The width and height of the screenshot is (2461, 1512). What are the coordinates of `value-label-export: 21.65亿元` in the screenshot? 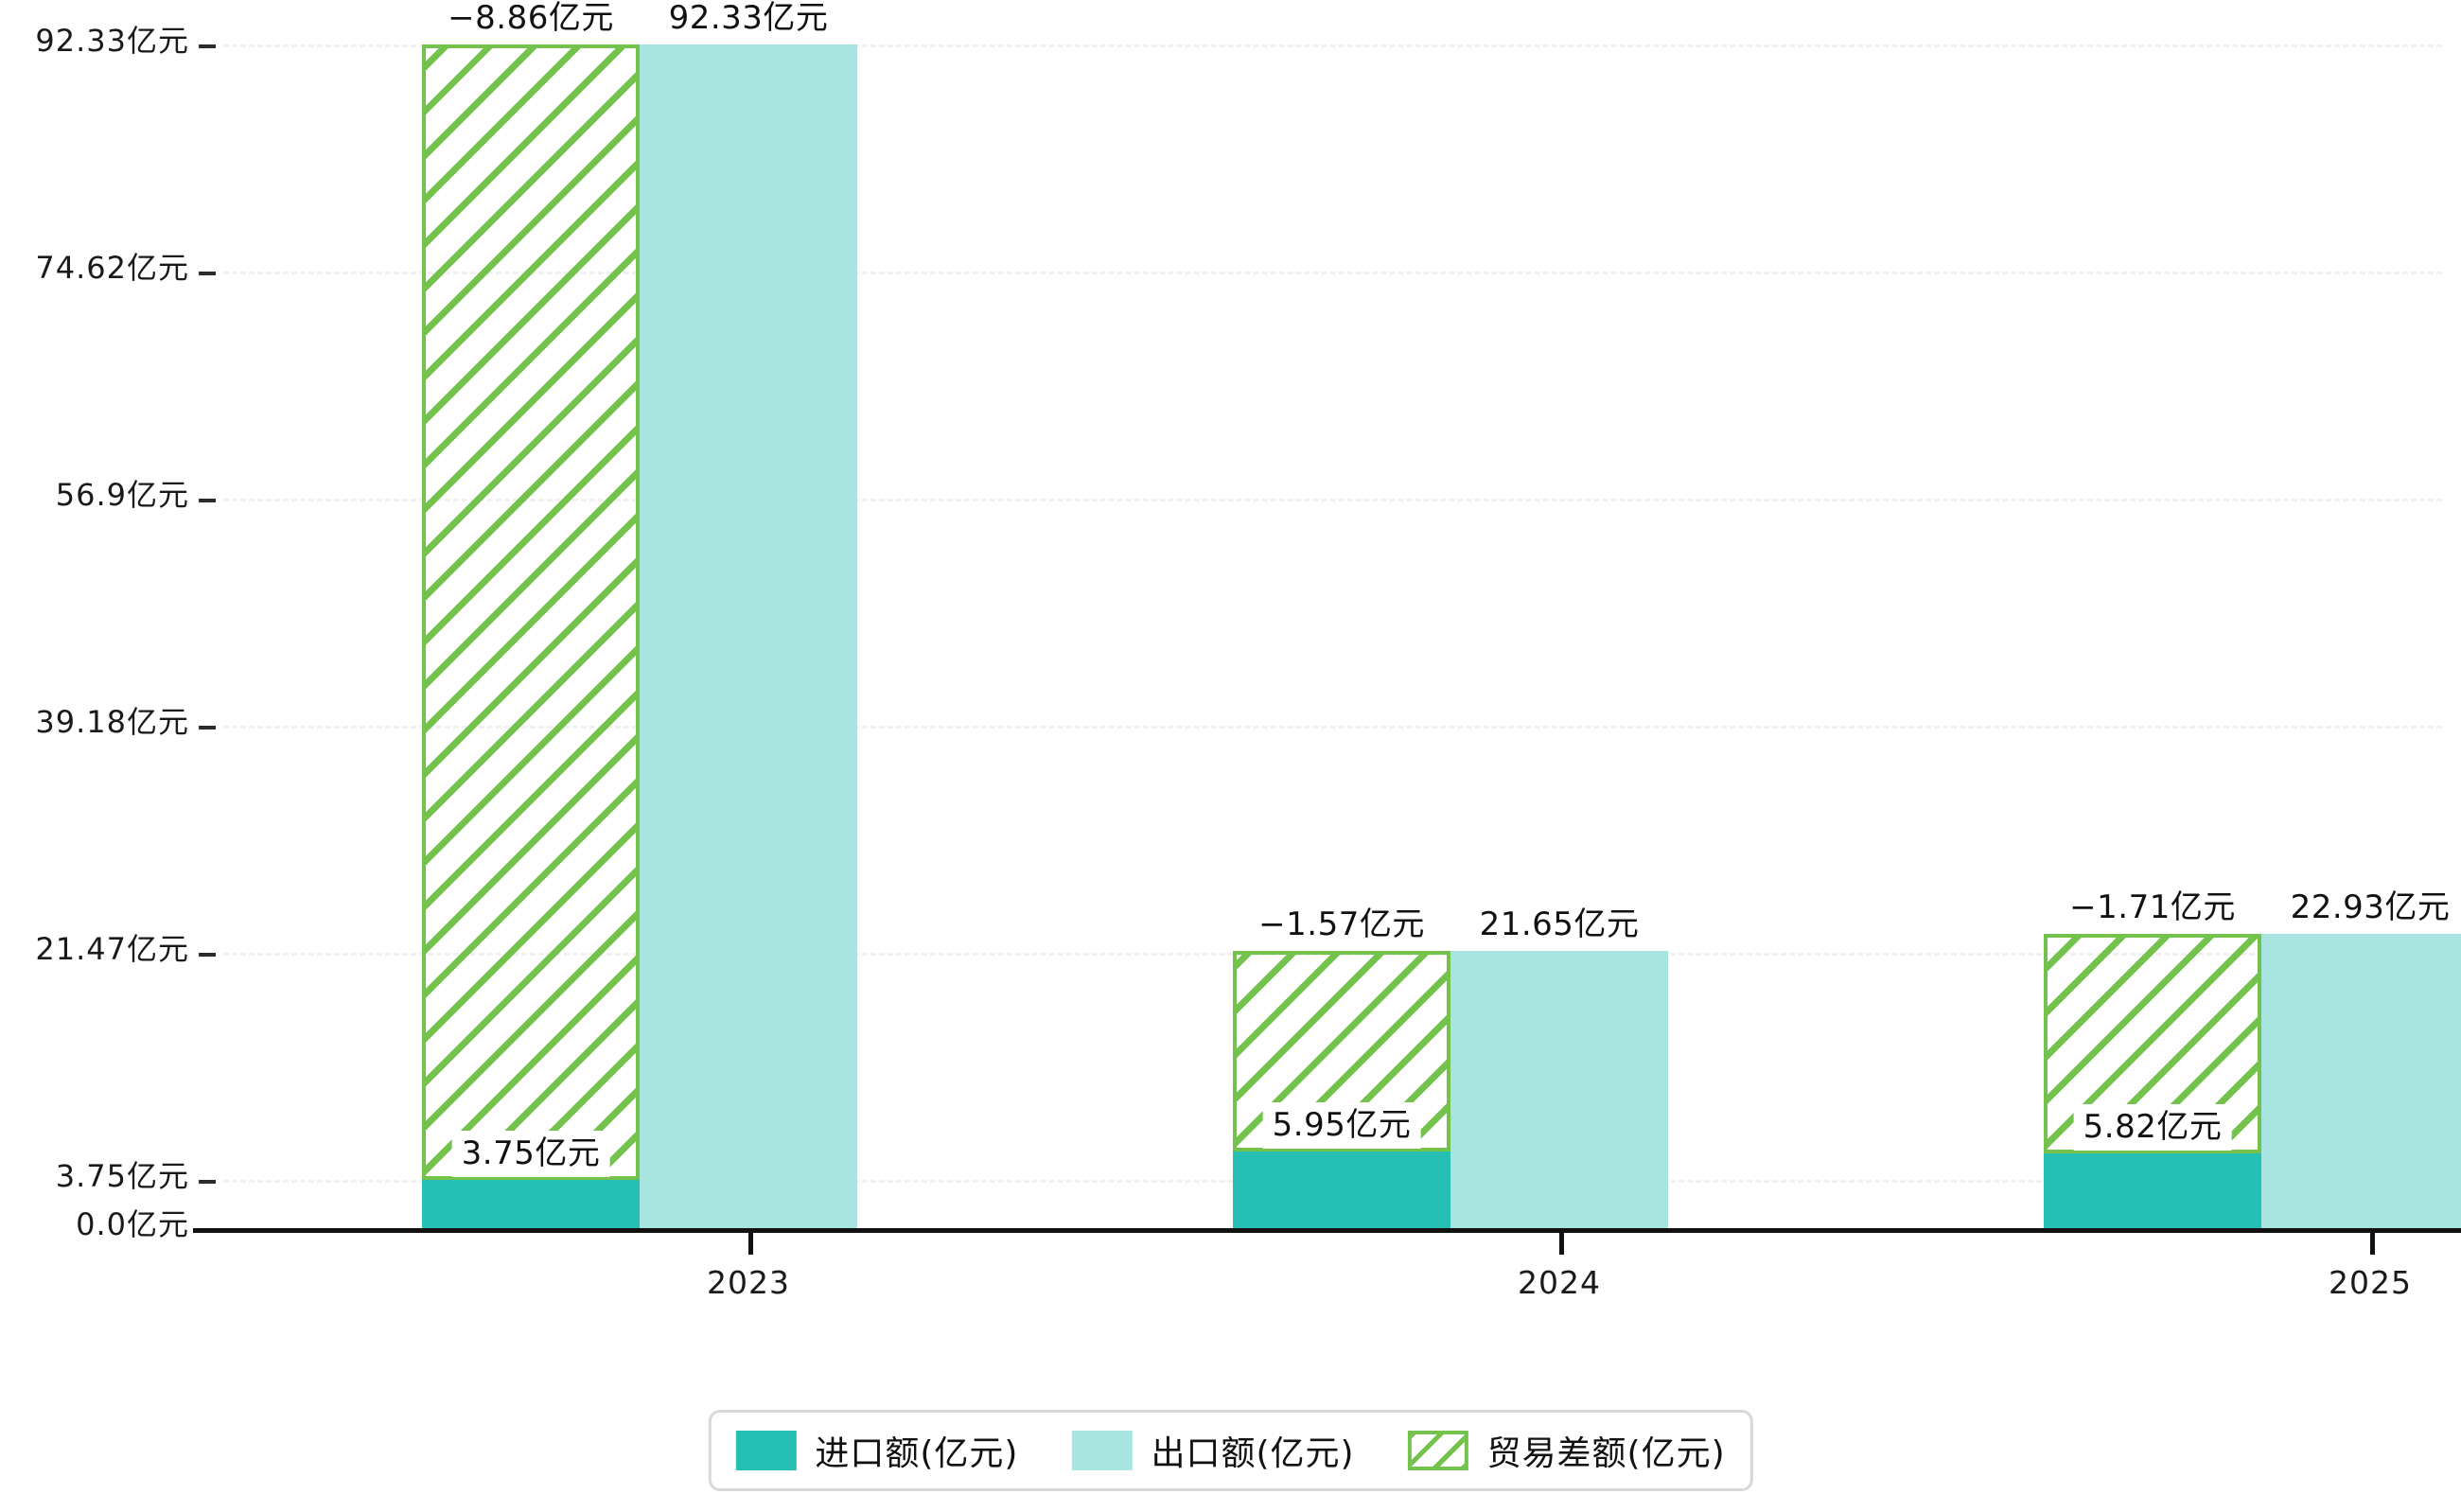 It's located at (1559, 925).